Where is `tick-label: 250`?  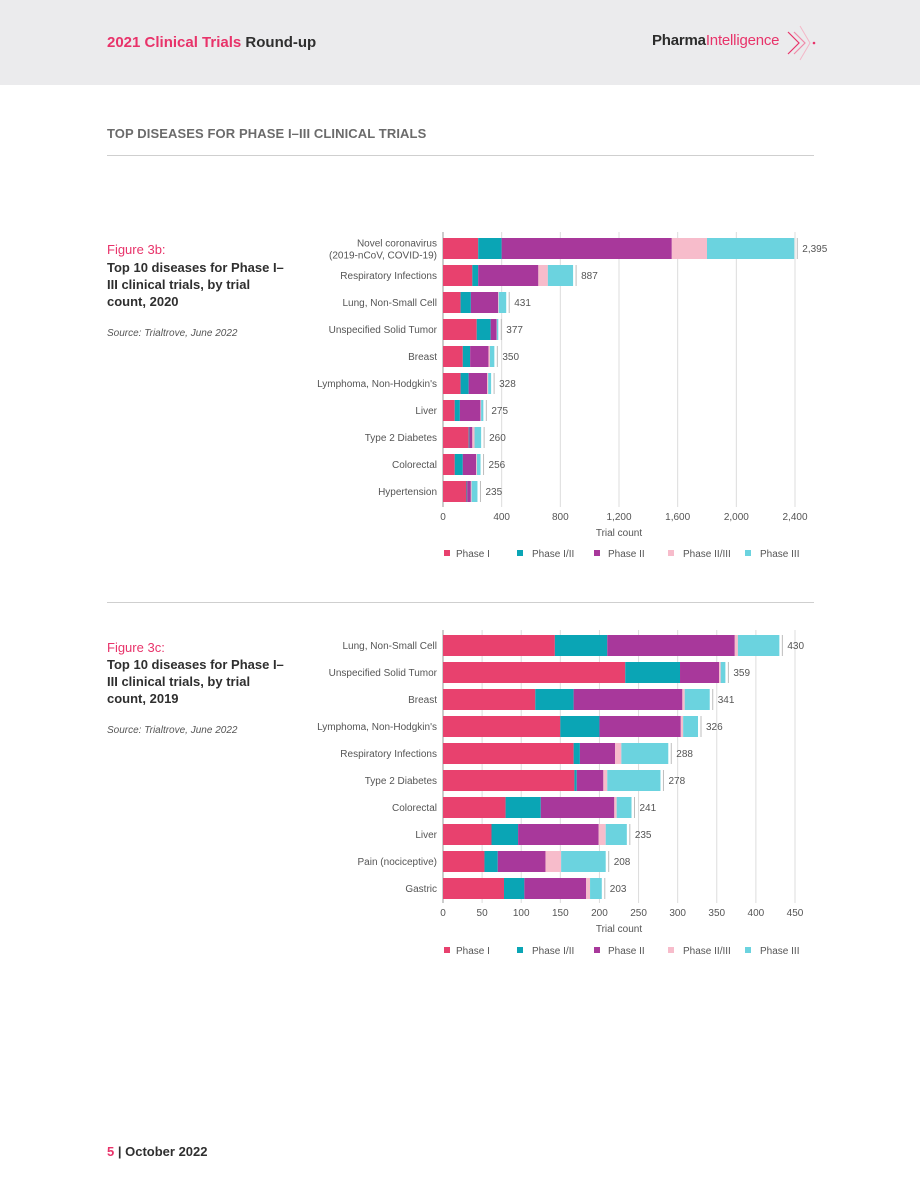 tick-label: 250 is located at coordinates (638, 913).